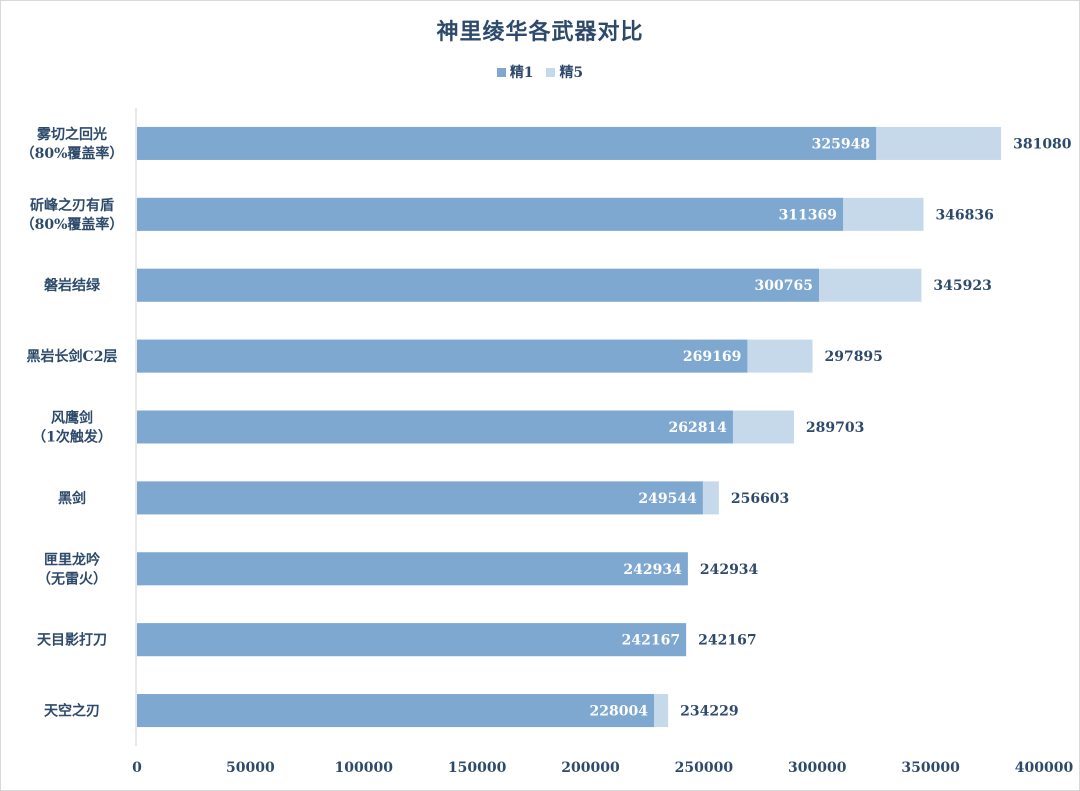 Image resolution: width=1080 pixels, height=791 pixels. I want to click on category-label-0-line-0: 雾切之回光, so click(71, 134).